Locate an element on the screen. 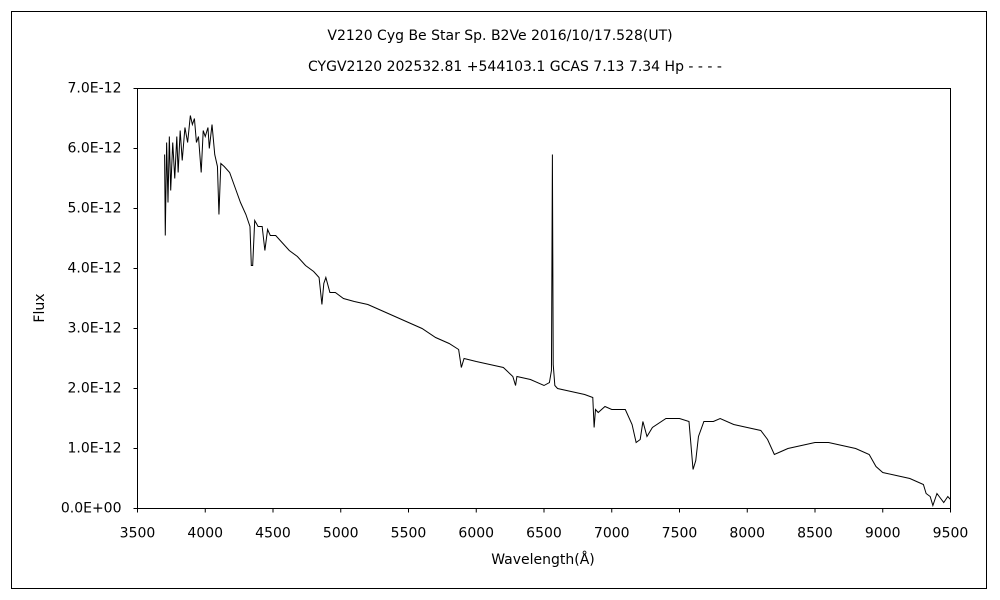 This screenshot has width=1000, height=600. y-tick-label: 2.0E-12 is located at coordinates (95, 389).